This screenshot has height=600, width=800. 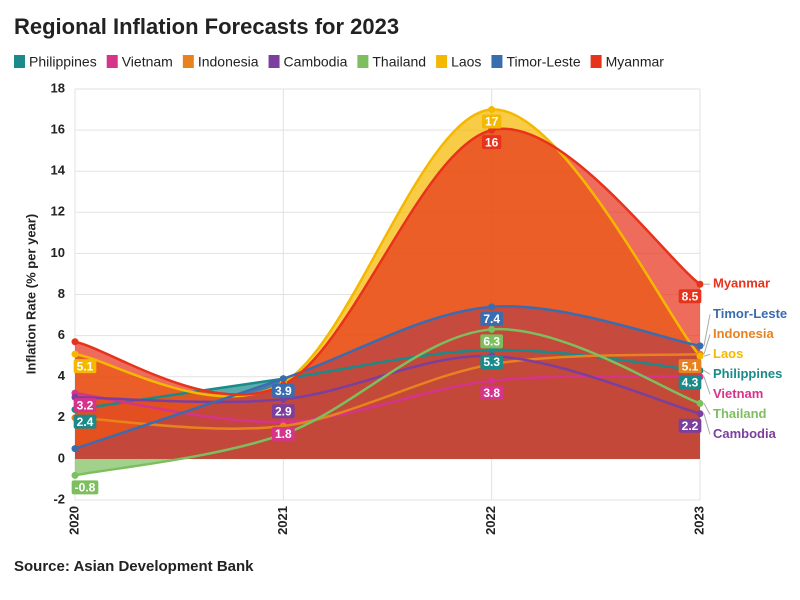 I want to click on data-label: 3.2, so click(x=85, y=405).